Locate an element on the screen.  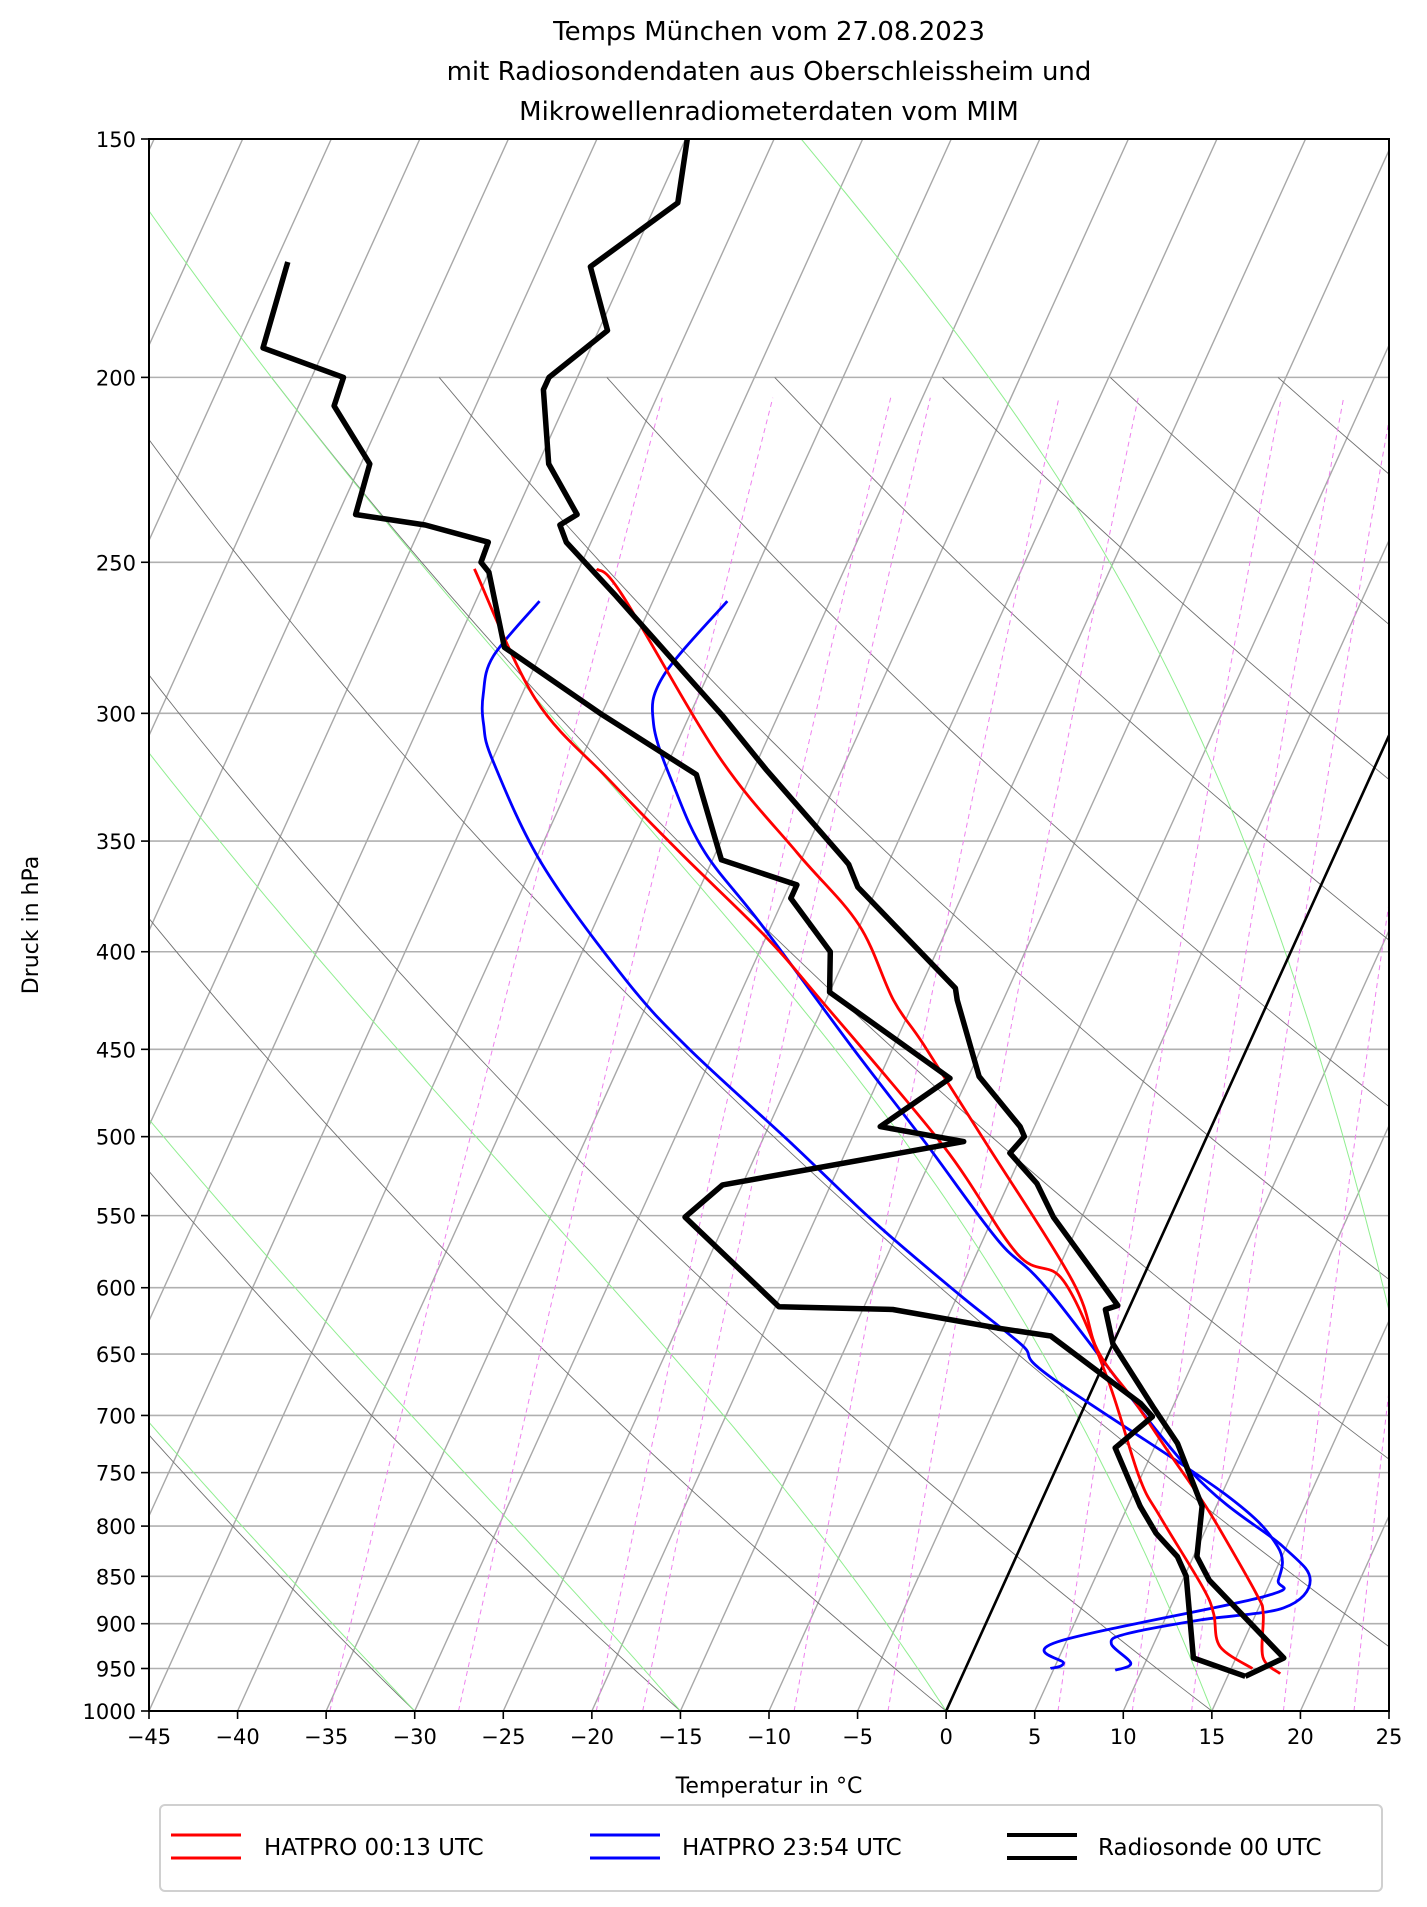
y-tick-label: 850 is located at coordinates (116, 1577).